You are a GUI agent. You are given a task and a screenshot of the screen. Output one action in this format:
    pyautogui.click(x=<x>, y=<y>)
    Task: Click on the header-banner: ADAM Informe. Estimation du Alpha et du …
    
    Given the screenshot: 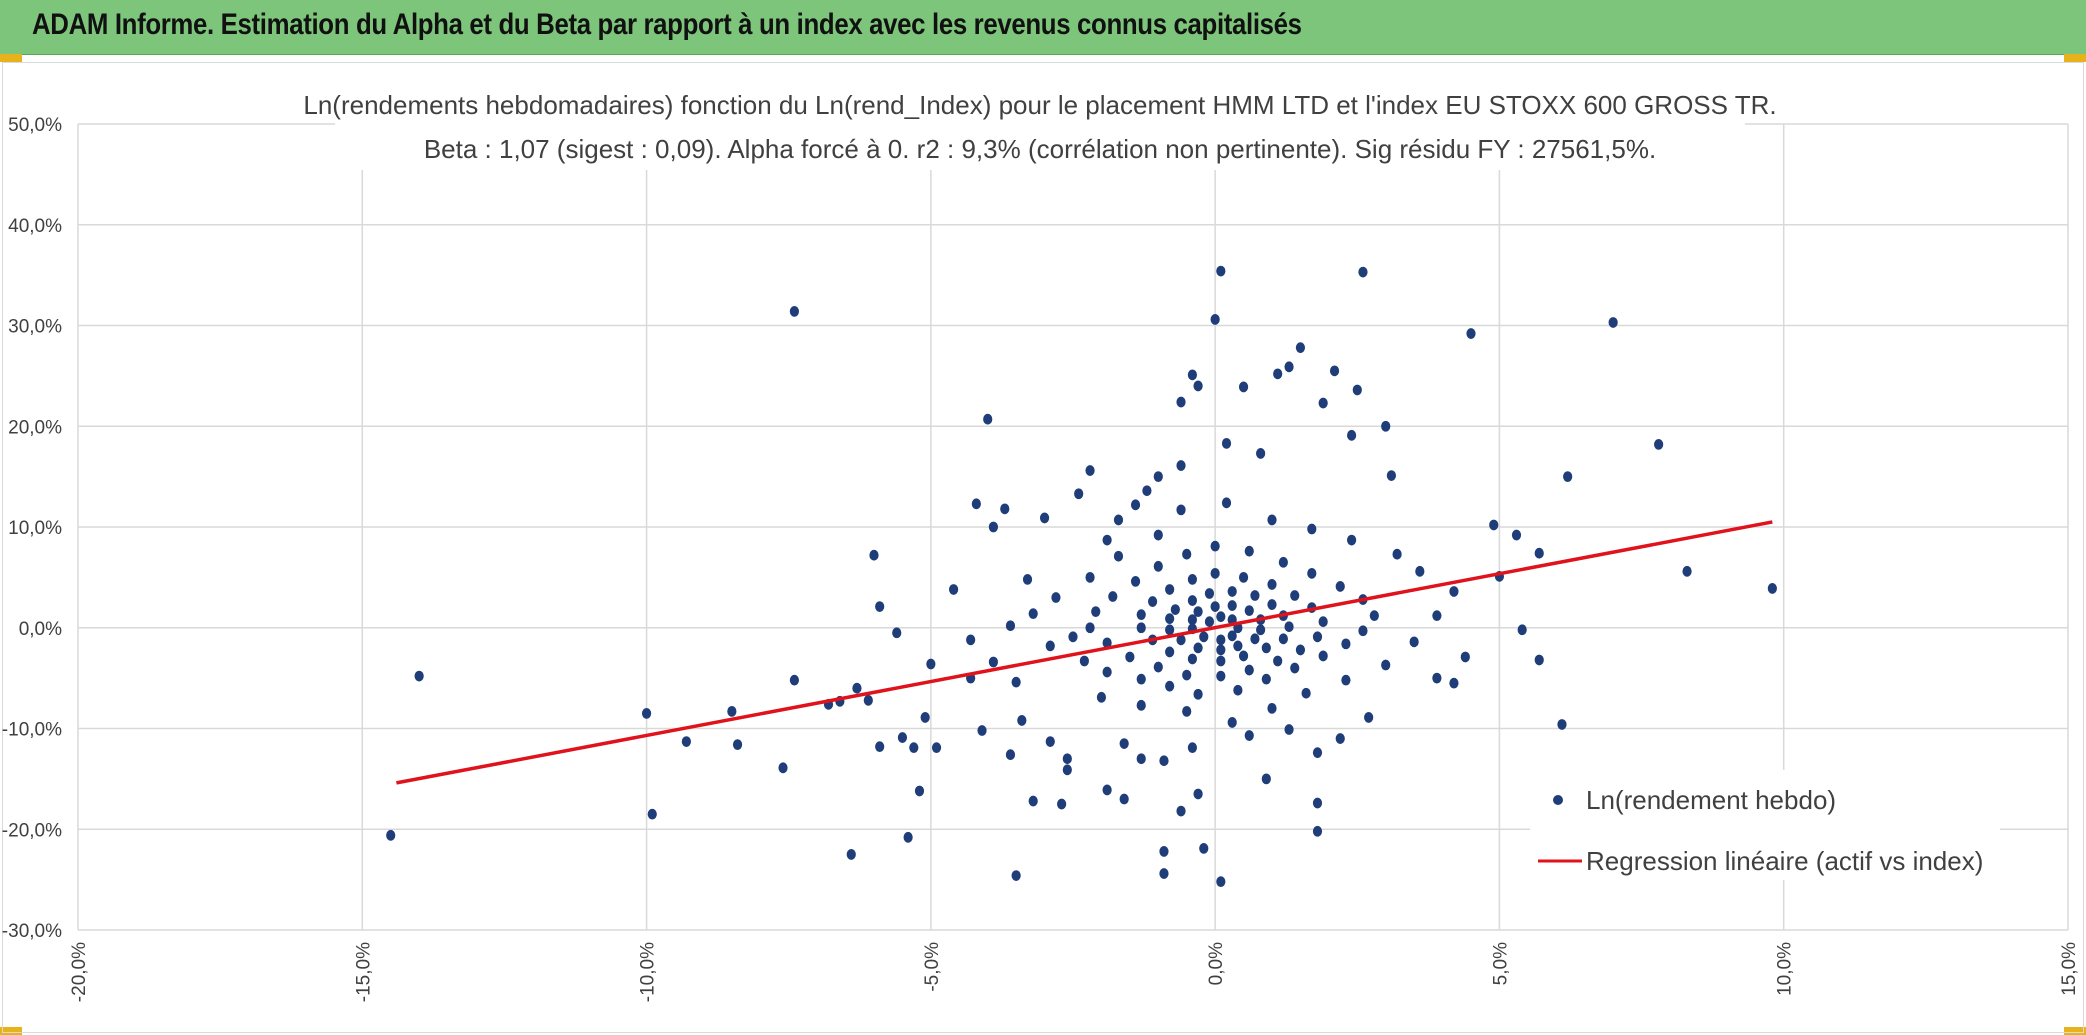 What is the action you would take?
    pyautogui.click(x=1043, y=27)
    